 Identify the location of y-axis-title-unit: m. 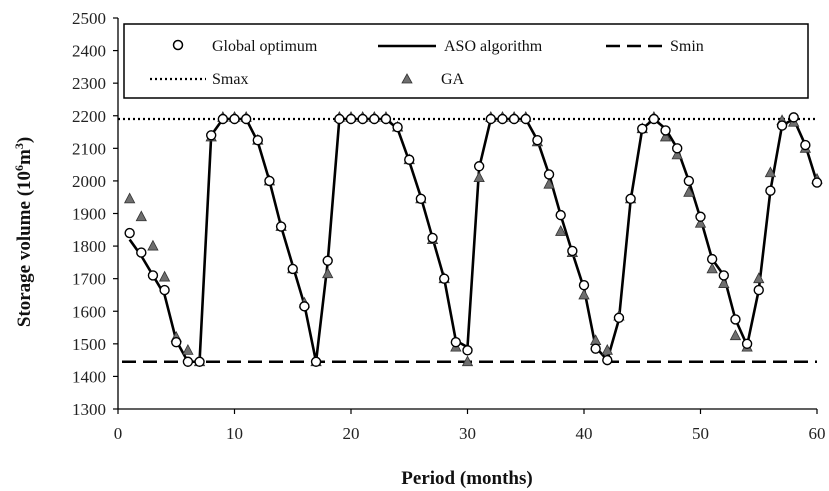
(24, 157).